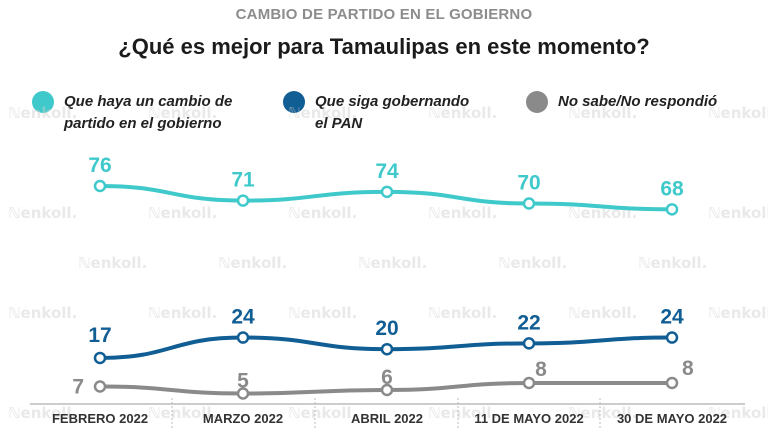  Describe the element at coordinates (672, 418) in the screenshot. I see `x-tick-label: 30 DE MAYO 2022` at that location.